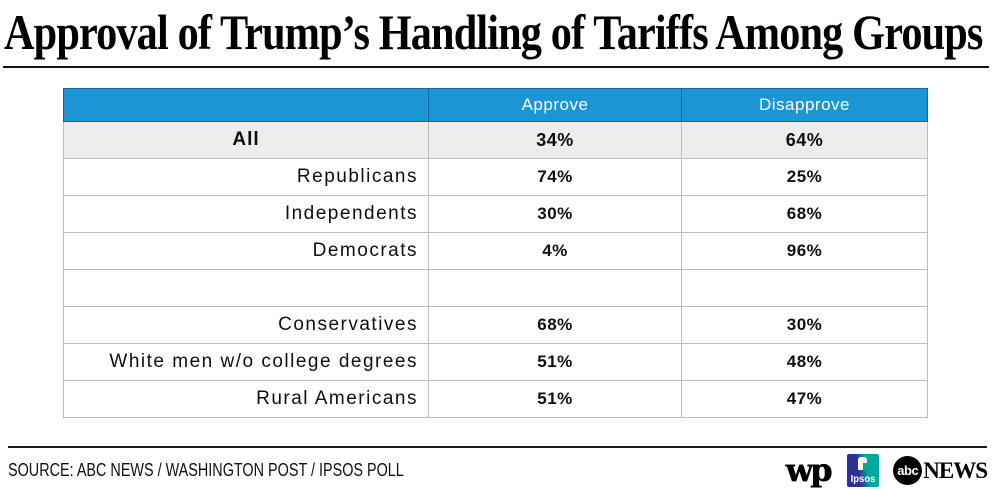 This screenshot has width=992, height=489. I want to click on header-cell-approve: Approve, so click(555, 105).